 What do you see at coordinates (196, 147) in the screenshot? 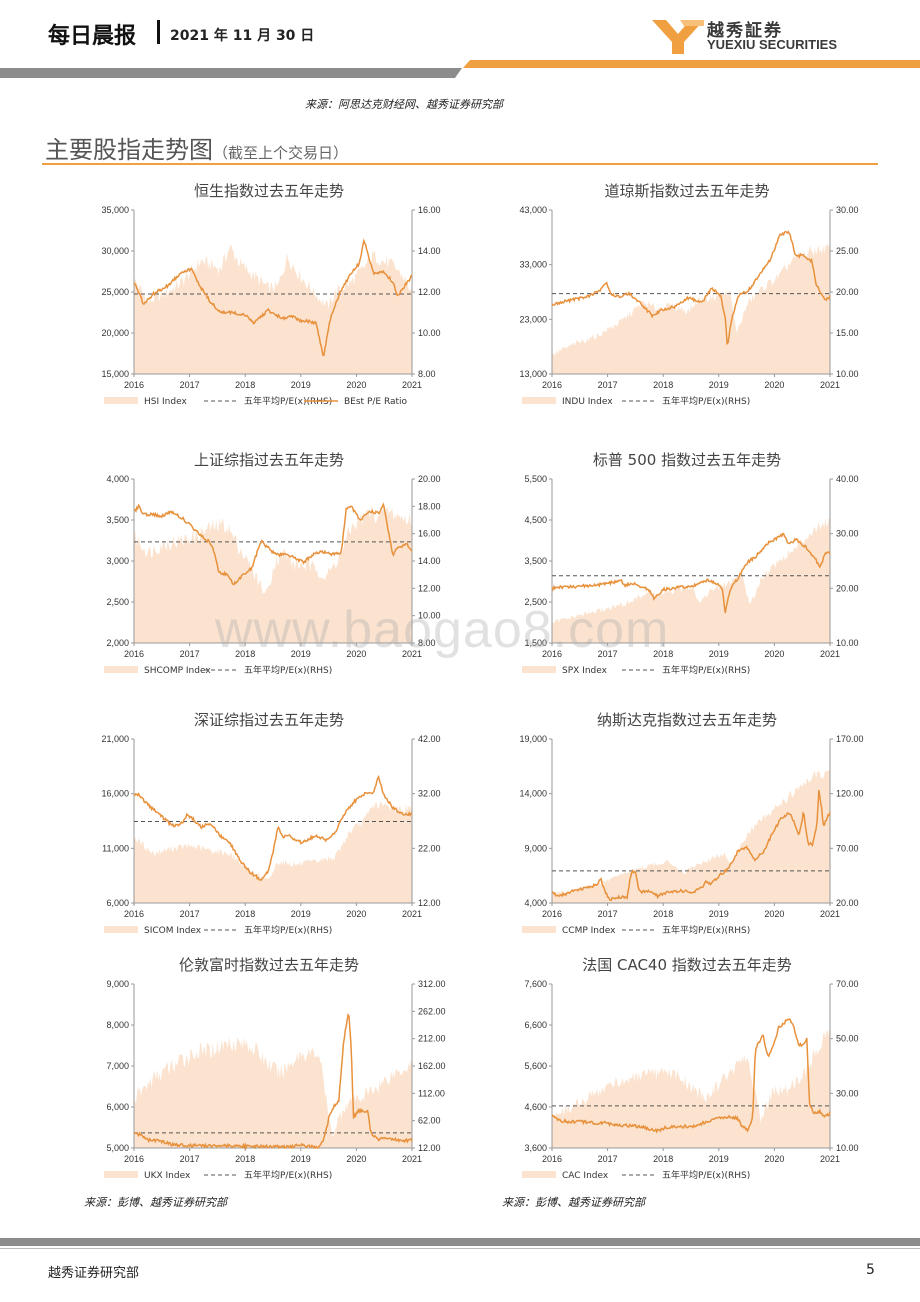
I see `section-title: 主要股指走势图（截至上个交易日）` at bounding box center [196, 147].